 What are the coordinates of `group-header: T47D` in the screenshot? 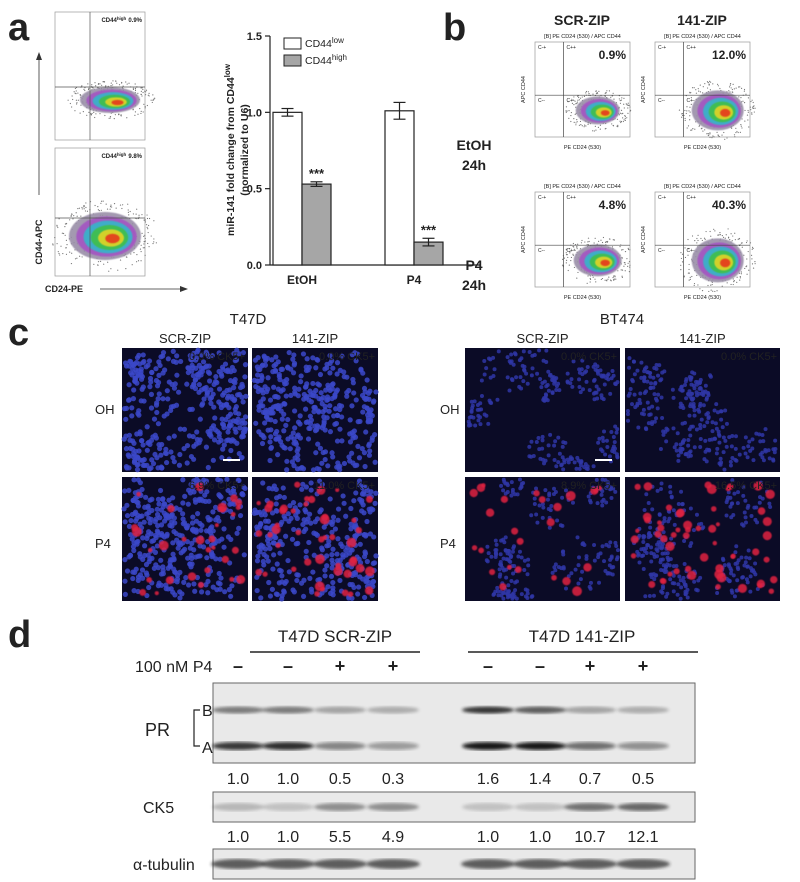 It's located at (248, 319).